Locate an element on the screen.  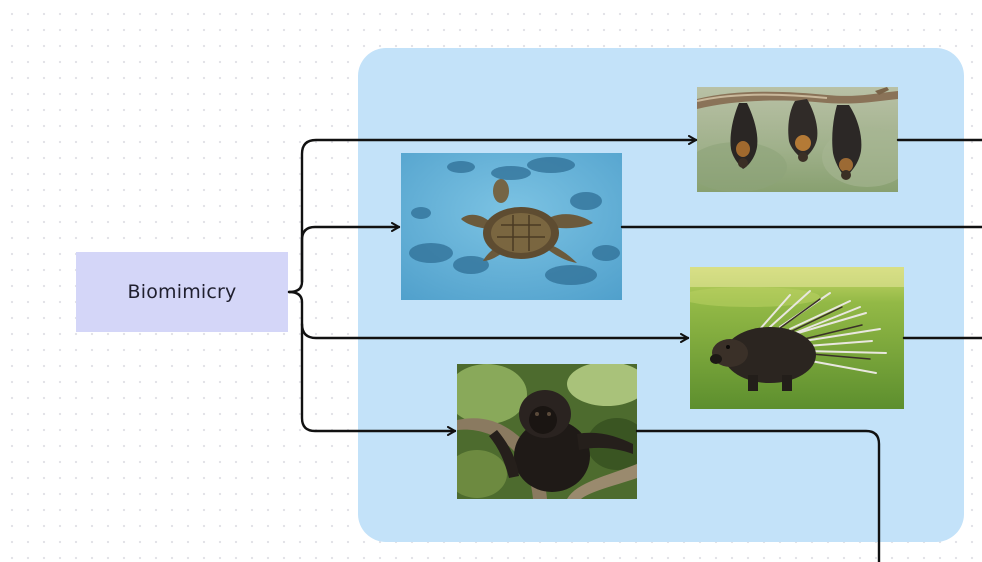
bats-photo-icon is located at coordinates (797, 139).